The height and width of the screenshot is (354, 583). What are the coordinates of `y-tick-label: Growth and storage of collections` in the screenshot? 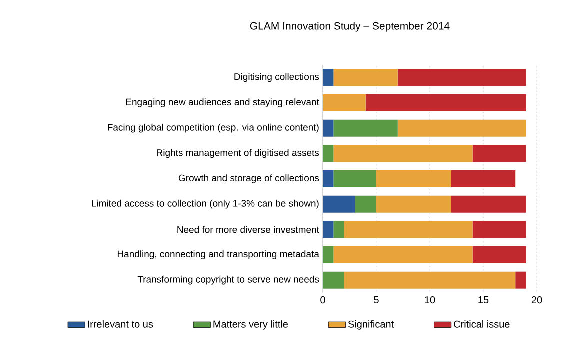 It's located at (249, 179).